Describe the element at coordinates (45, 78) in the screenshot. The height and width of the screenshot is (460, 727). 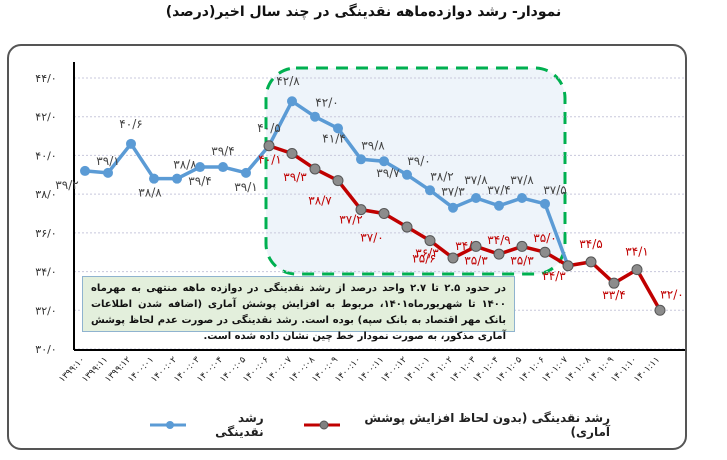
I see `y-tick-label: ۴۴/۰` at that location.